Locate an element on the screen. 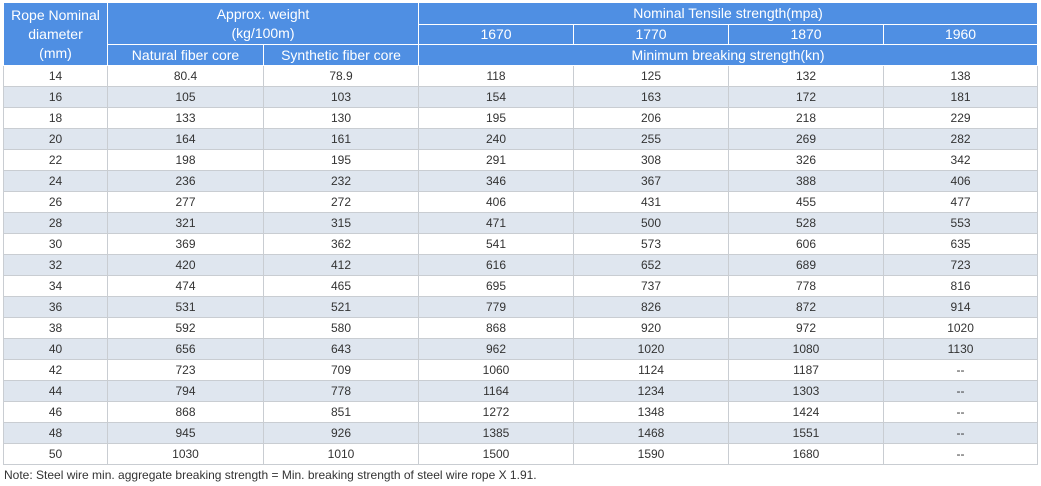 The image size is (1041, 486). table-cell: 471 is located at coordinates (496, 223).